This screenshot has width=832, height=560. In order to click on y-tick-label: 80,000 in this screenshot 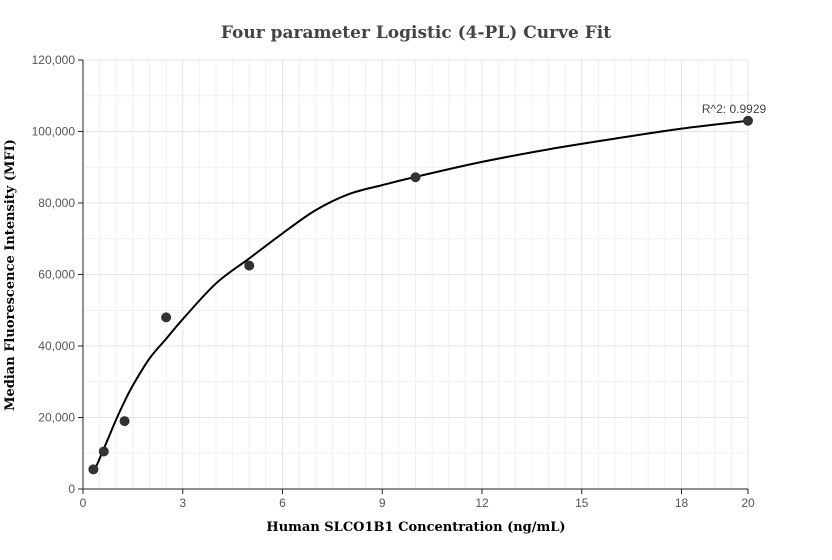, I will do `click(56, 203)`.